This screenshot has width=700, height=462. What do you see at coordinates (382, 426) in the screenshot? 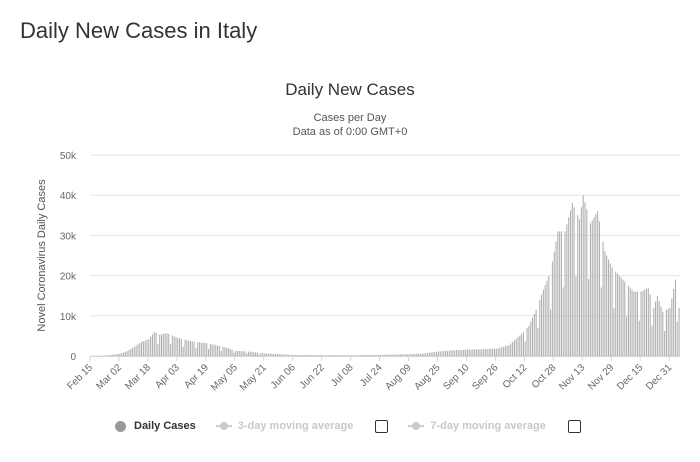
I see `legend-3day-checkbox` at bounding box center [382, 426].